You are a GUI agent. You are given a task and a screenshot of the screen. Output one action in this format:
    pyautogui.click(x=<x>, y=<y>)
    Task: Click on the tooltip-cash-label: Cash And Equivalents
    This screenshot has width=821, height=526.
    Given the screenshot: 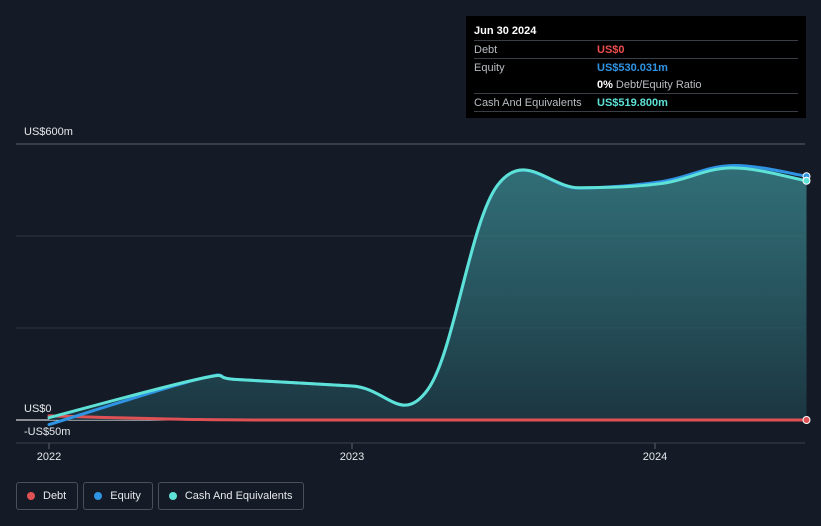 What is the action you would take?
    pyautogui.click(x=528, y=102)
    